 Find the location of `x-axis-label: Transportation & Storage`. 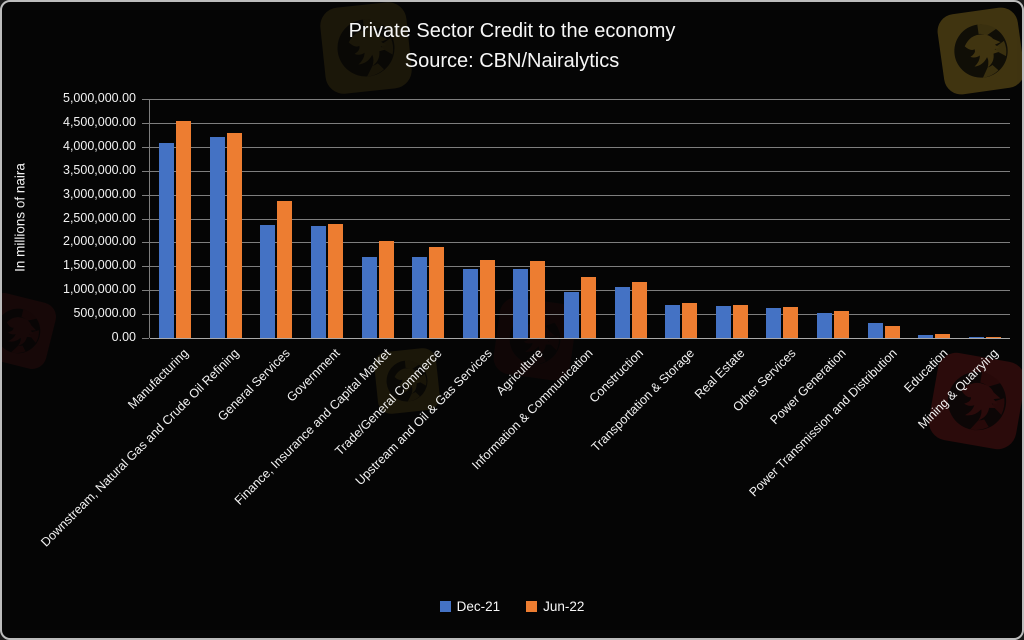

x-axis-label: Transportation & Storage is located at coordinates (643, 400).